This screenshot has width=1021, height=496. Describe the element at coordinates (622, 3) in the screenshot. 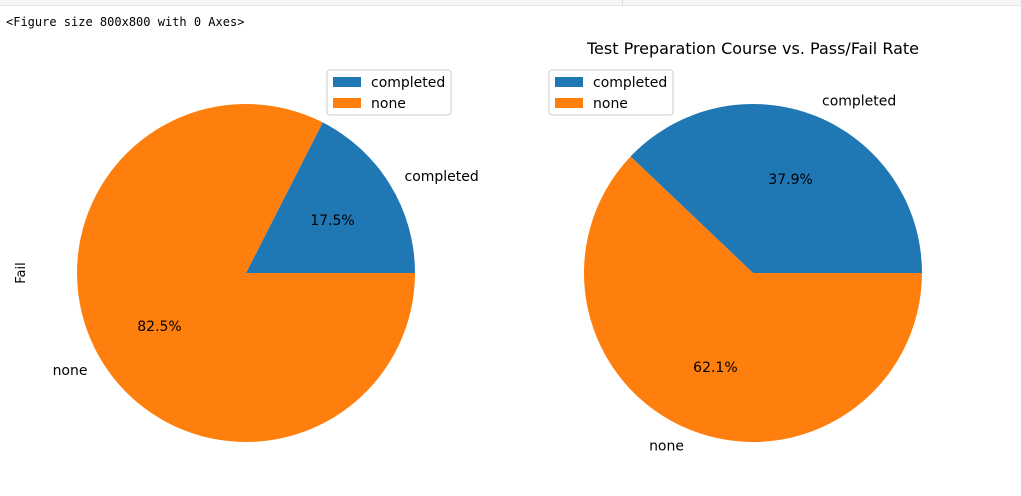

I see `top-bar-divider` at that location.